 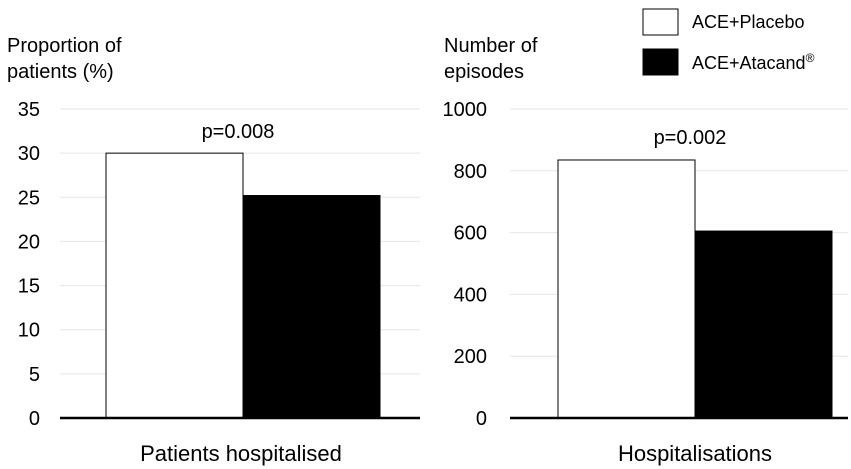 What do you see at coordinates (34, 375) in the screenshot?
I see `y-tick-label: 5` at bounding box center [34, 375].